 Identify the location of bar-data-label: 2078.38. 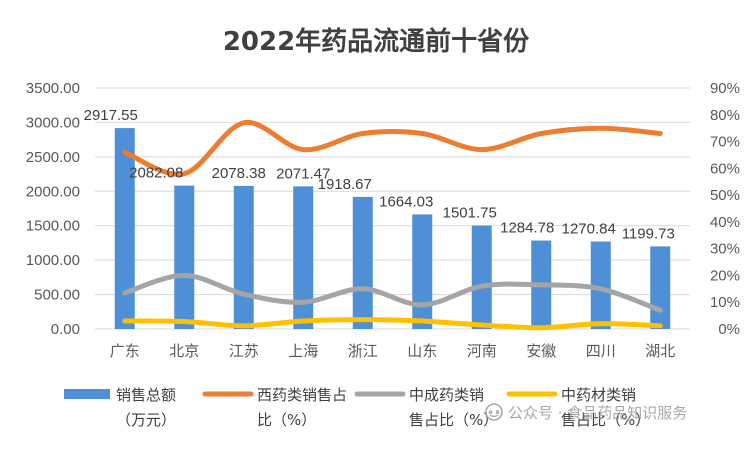
(239, 173).